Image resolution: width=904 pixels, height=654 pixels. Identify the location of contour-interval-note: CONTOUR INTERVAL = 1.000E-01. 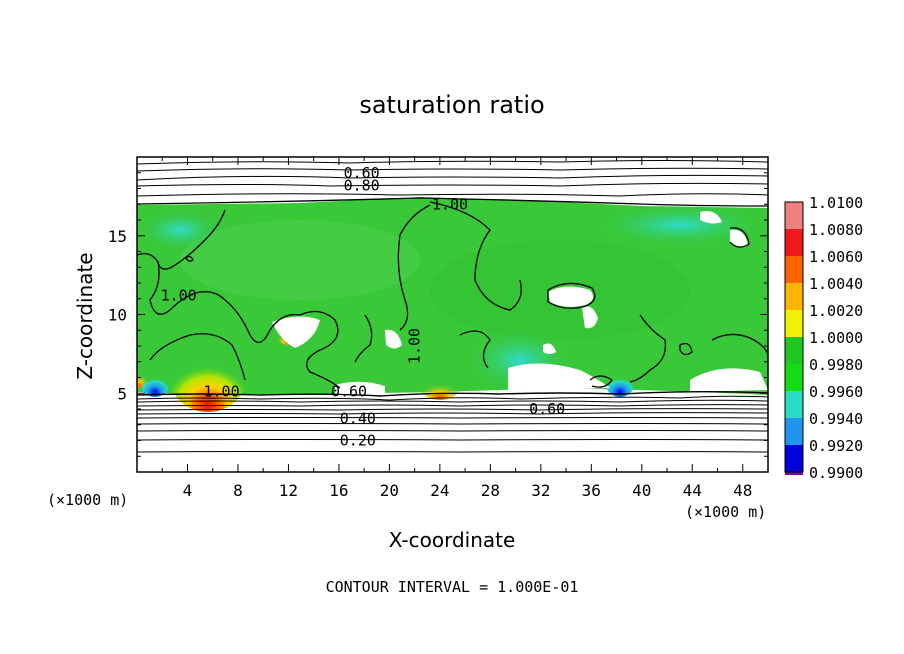
(452, 587).